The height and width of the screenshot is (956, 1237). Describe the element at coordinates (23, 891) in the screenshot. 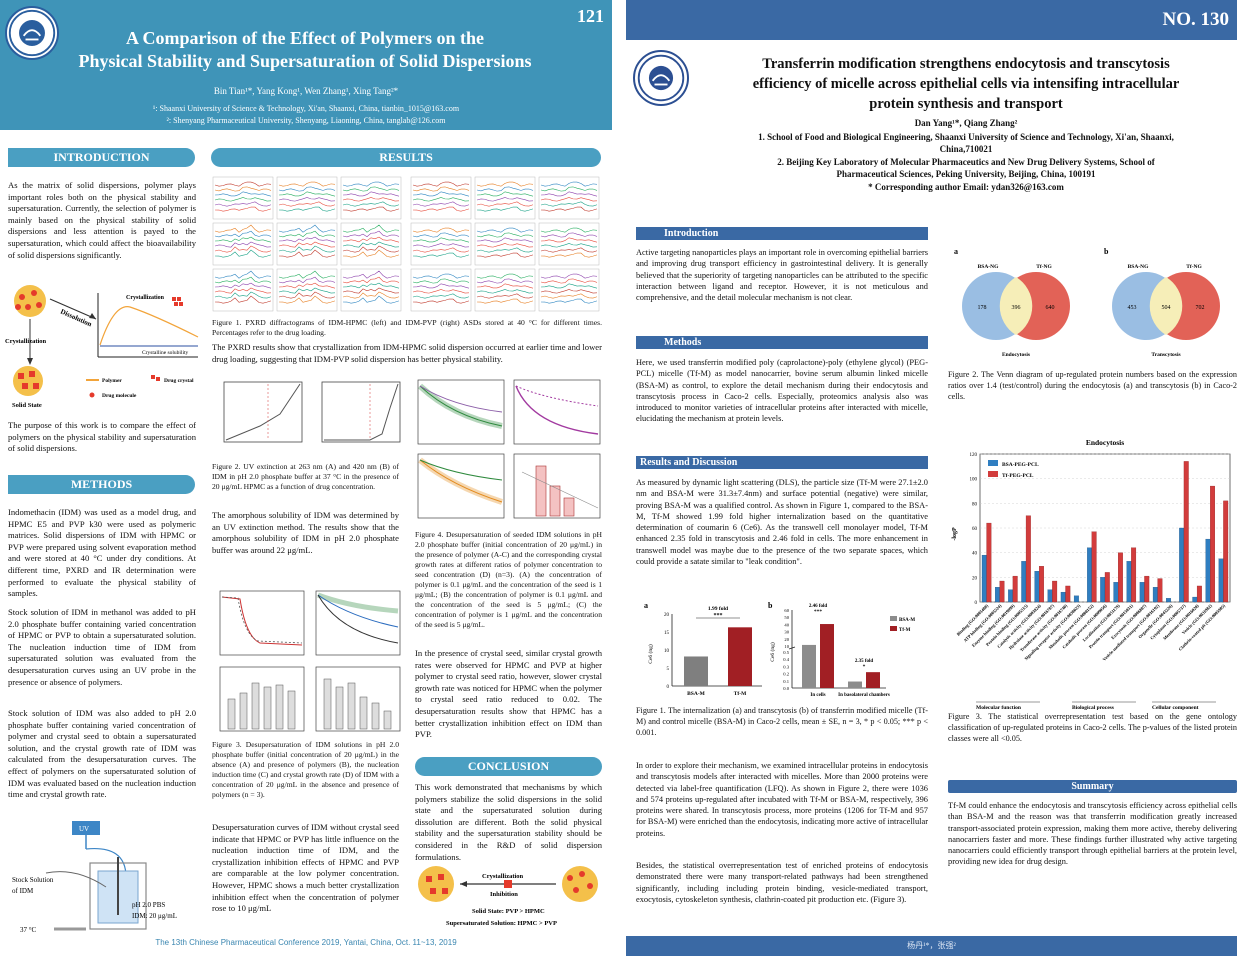

I see `label-of-idm: of IDM` at that location.